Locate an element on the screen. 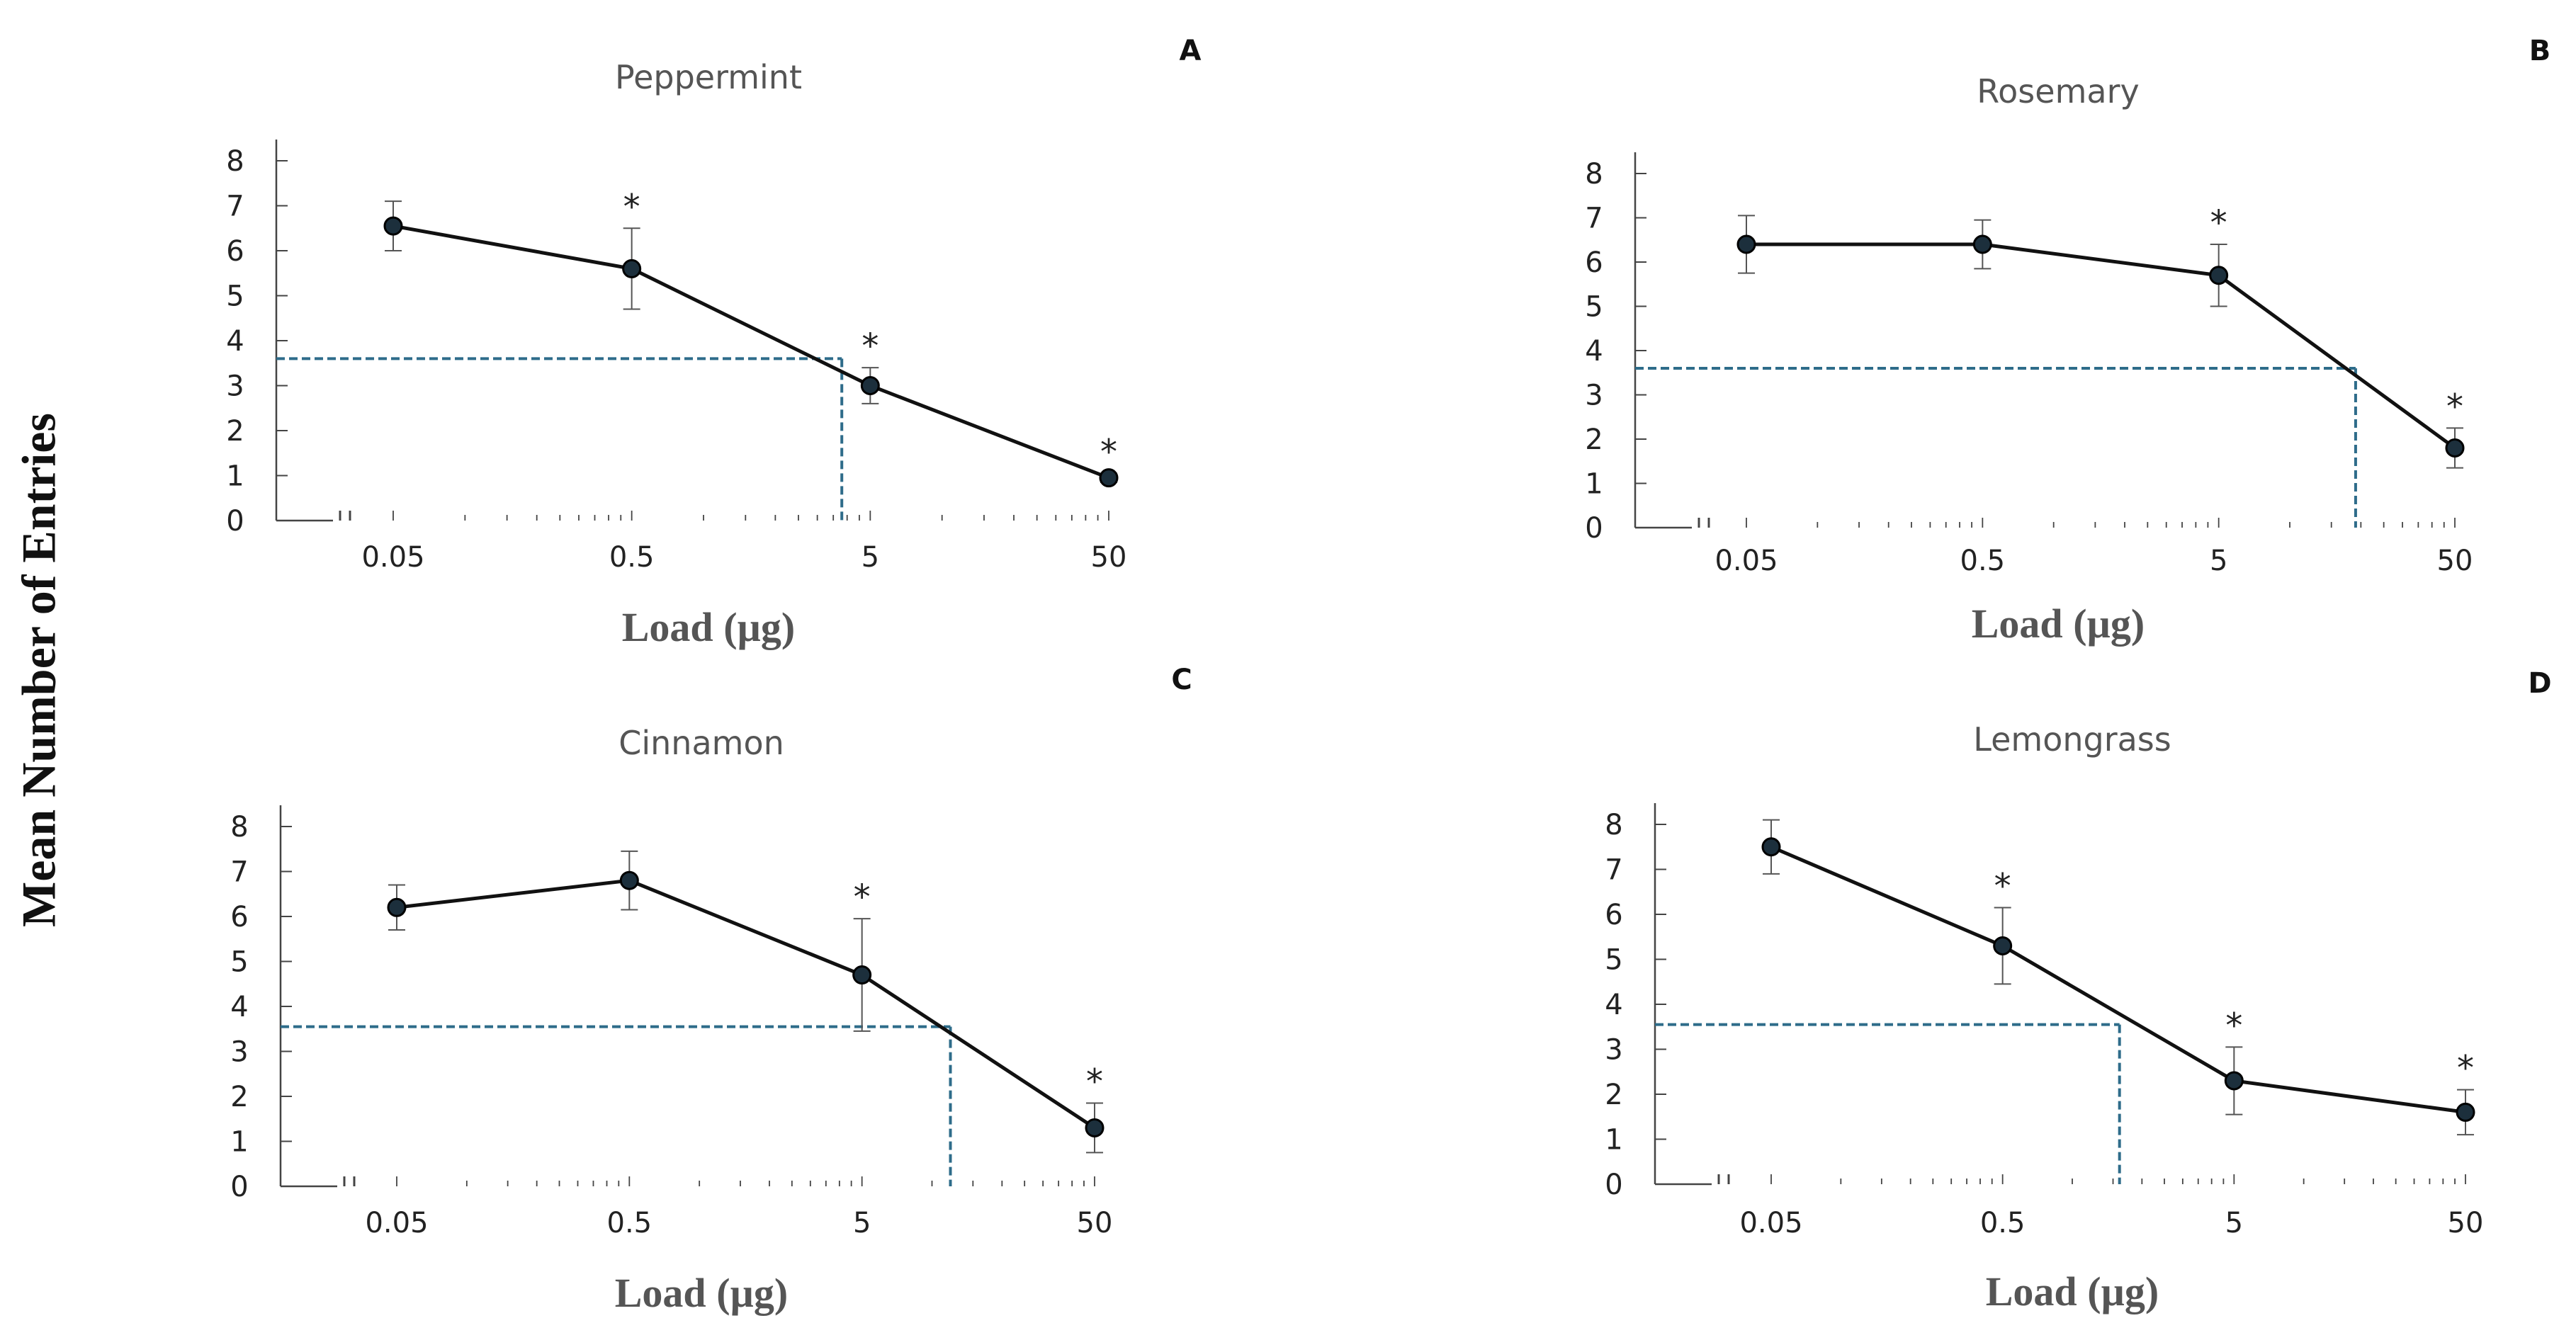 This screenshot has width=2576, height=1340. chart-title: Rosemary is located at coordinates (2058, 91).